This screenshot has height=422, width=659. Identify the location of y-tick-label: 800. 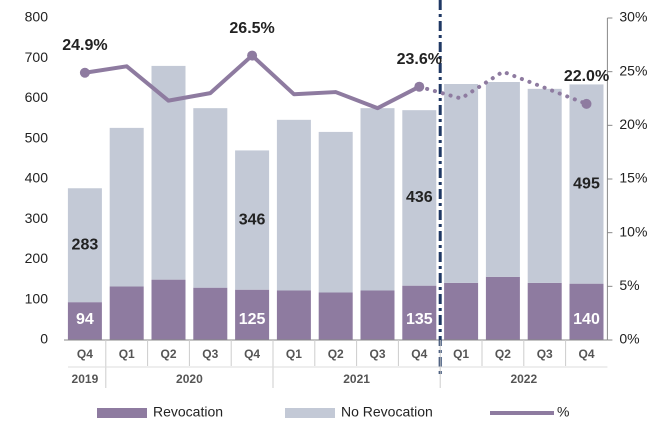
(37, 17).